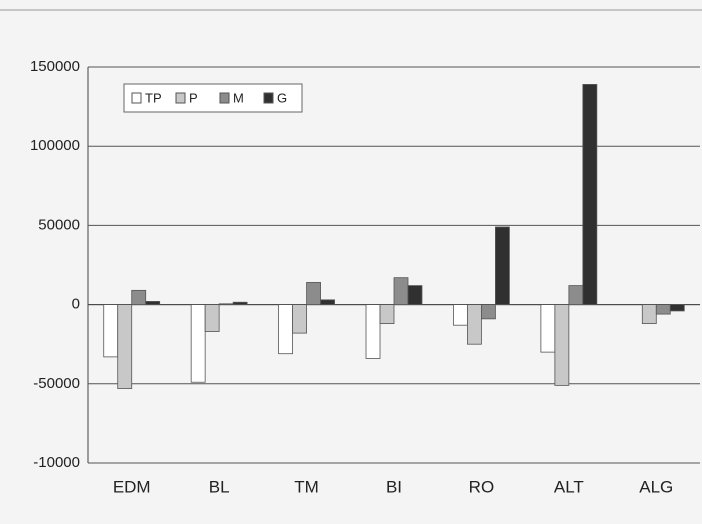  Describe the element at coordinates (193, 97) in the screenshot. I see `legend-label: P` at that location.